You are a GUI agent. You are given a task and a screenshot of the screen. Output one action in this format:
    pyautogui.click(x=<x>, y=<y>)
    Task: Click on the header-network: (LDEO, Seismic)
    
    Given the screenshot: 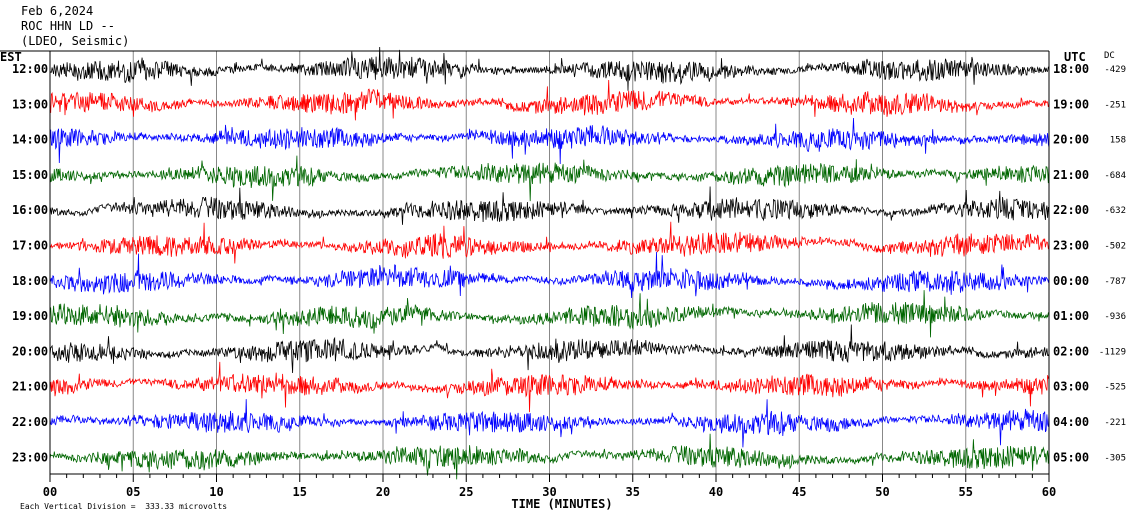 What is the action you would take?
    pyautogui.click(x=75, y=41)
    